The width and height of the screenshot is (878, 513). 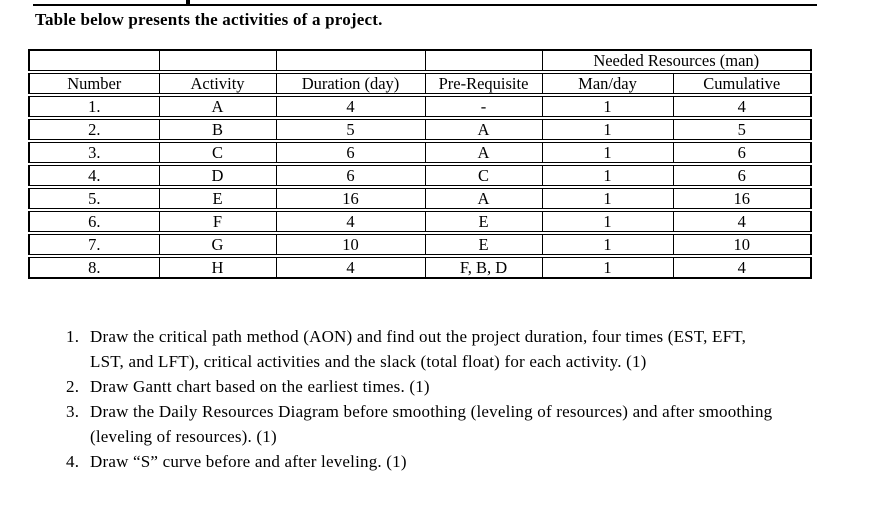 I want to click on cutoff-text-fragment, so click(x=188, y=2).